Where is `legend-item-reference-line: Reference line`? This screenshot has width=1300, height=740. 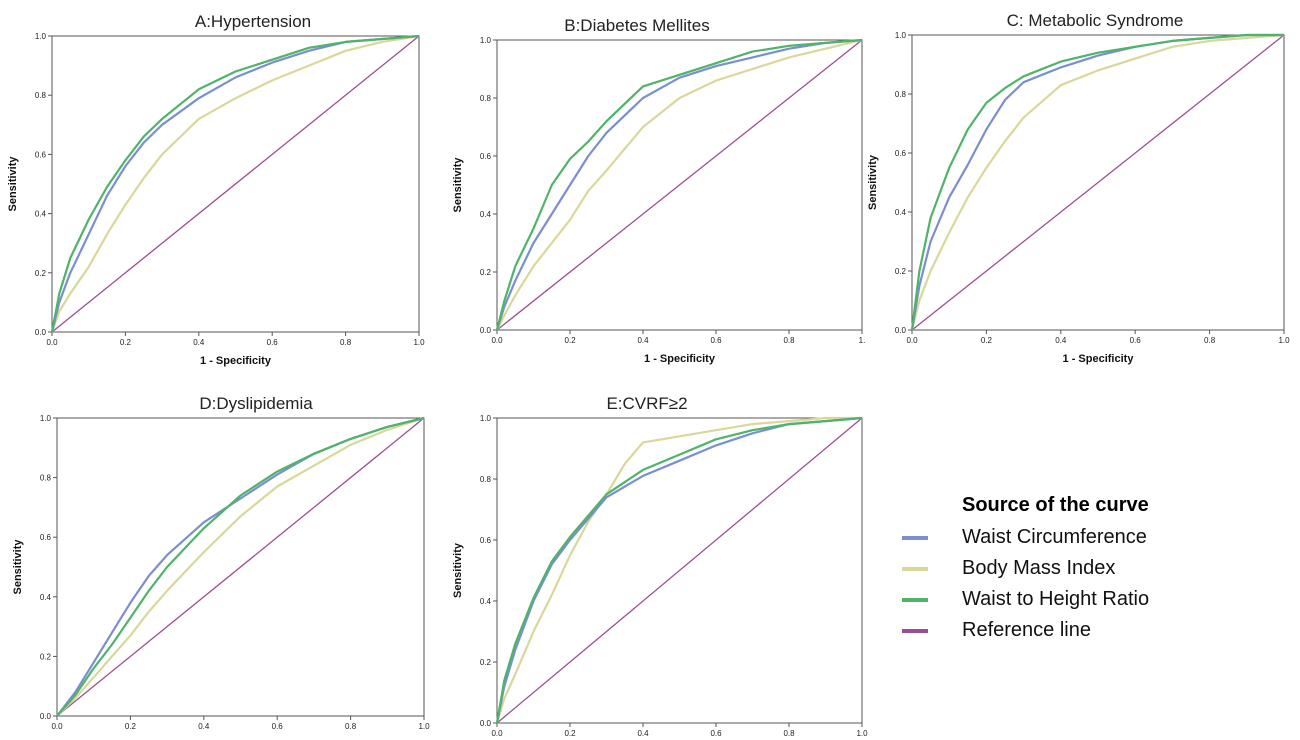
legend-item-reference-line: Reference line is located at coordinates (1092, 630).